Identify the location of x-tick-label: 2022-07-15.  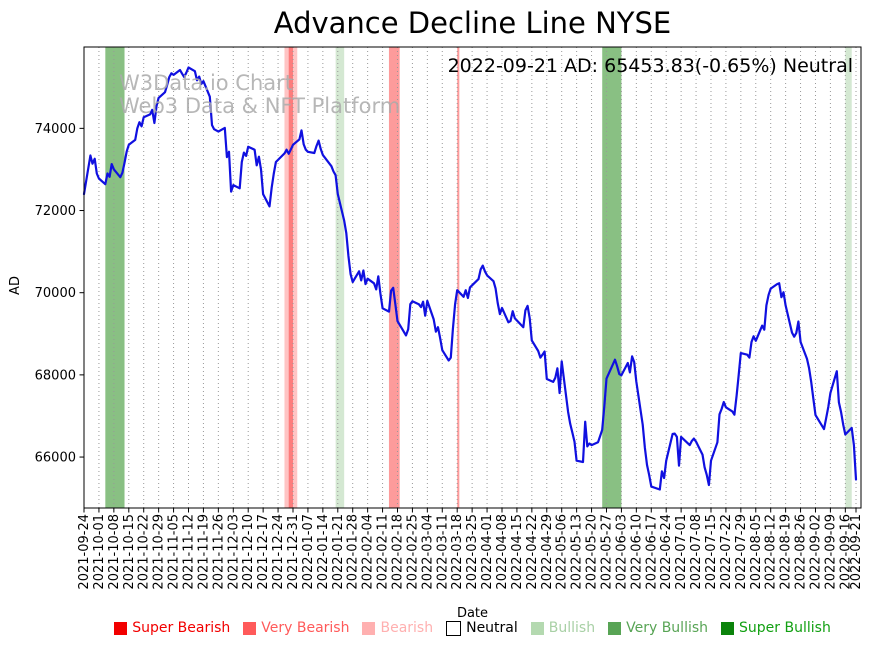
(711, 552).